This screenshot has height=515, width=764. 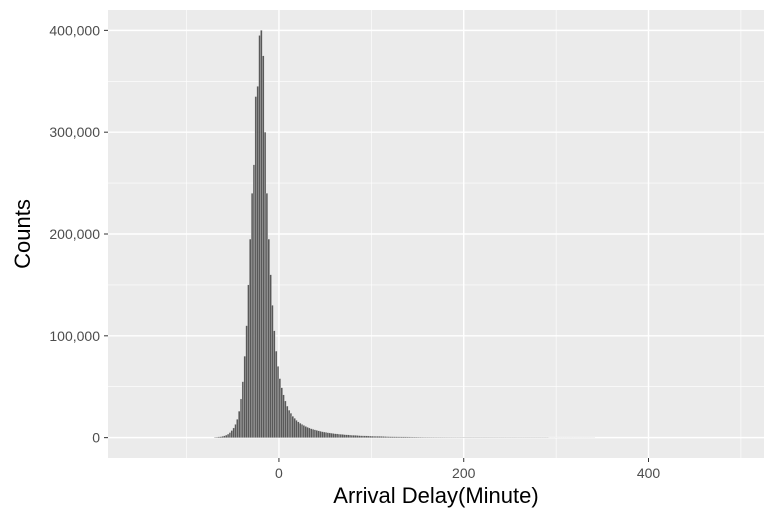 What do you see at coordinates (74, 132) in the screenshot?
I see `y-tick-label: 300,000` at bounding box center [74, 132].